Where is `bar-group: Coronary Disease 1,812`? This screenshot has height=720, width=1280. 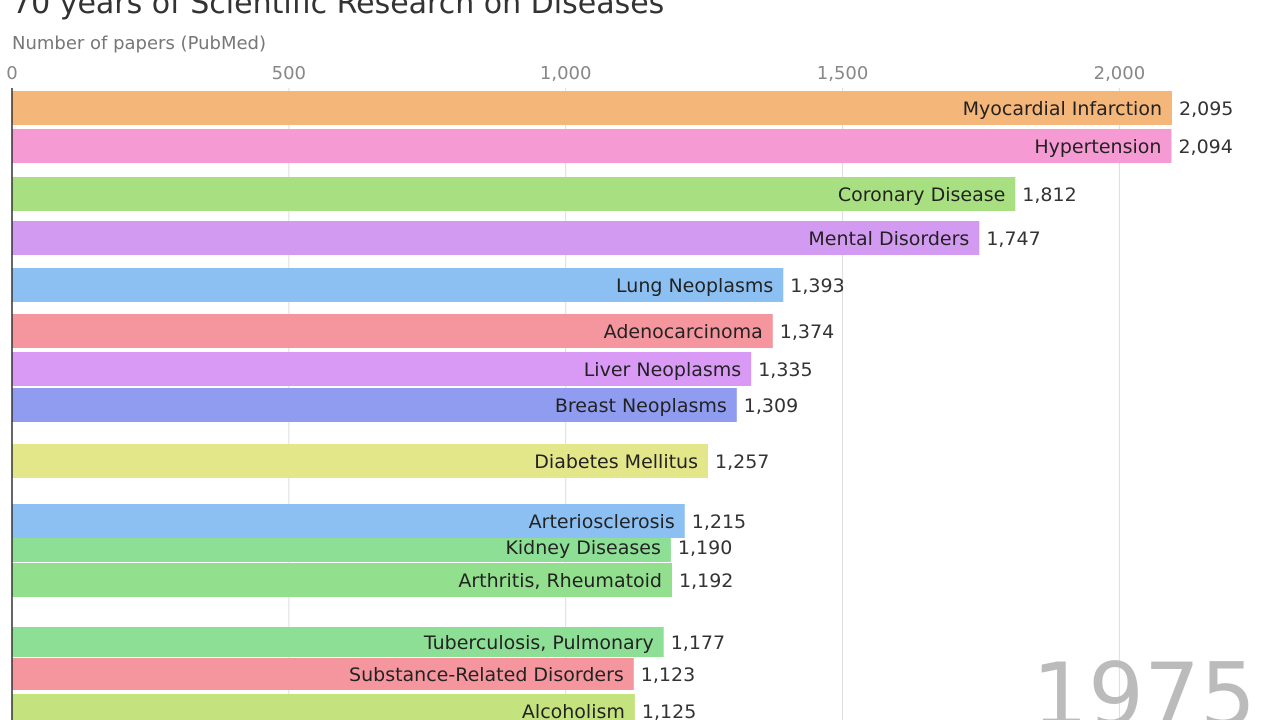 bar-group: Coronary Disease 1,812 is located at coordinates (544, 194).